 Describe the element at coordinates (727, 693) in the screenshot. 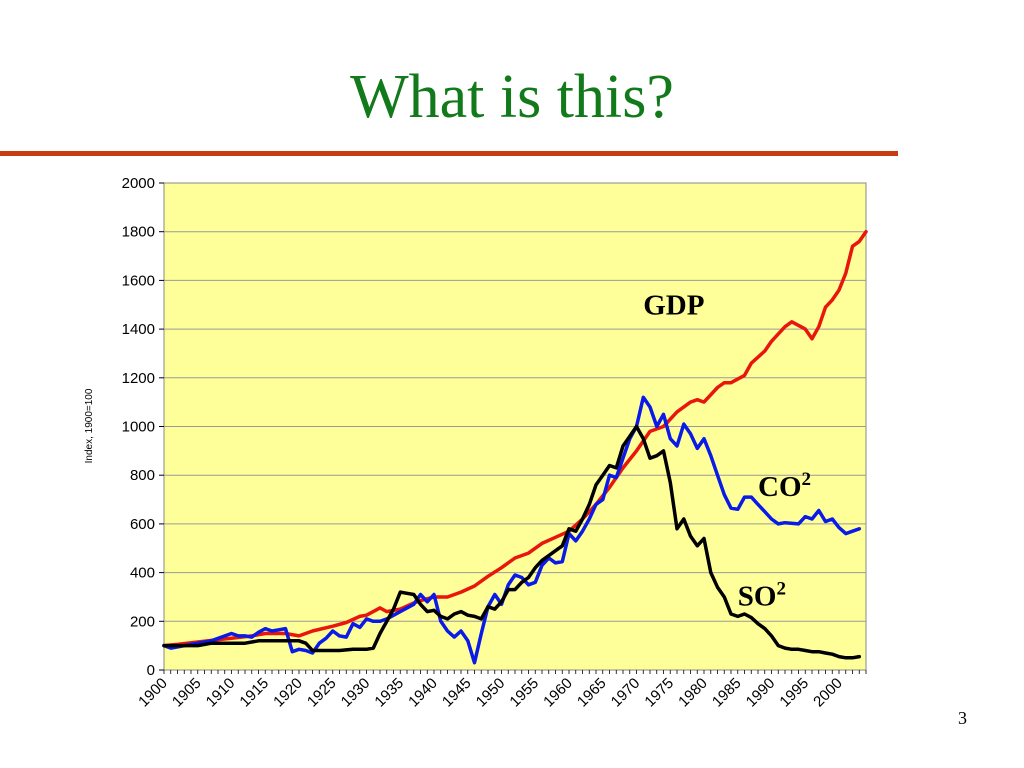

I see `x-tick-label: 1985` at that location.